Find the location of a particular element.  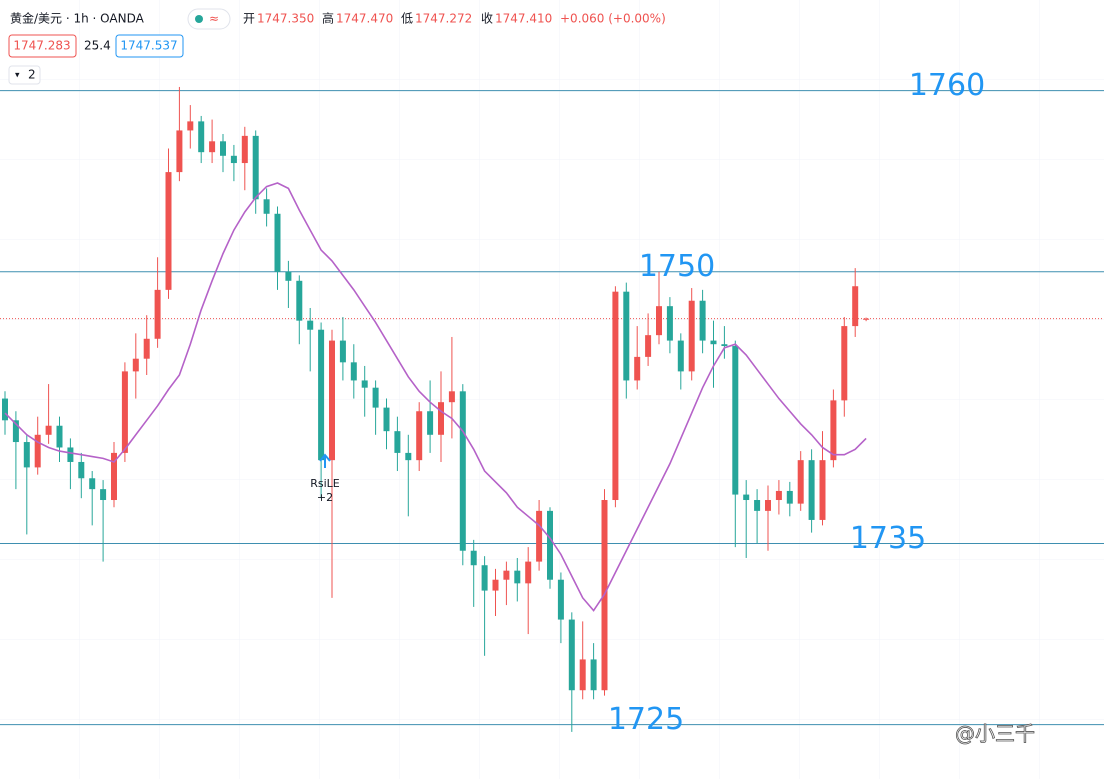

ask: 1747.537 is located at coordinates (148, 46).